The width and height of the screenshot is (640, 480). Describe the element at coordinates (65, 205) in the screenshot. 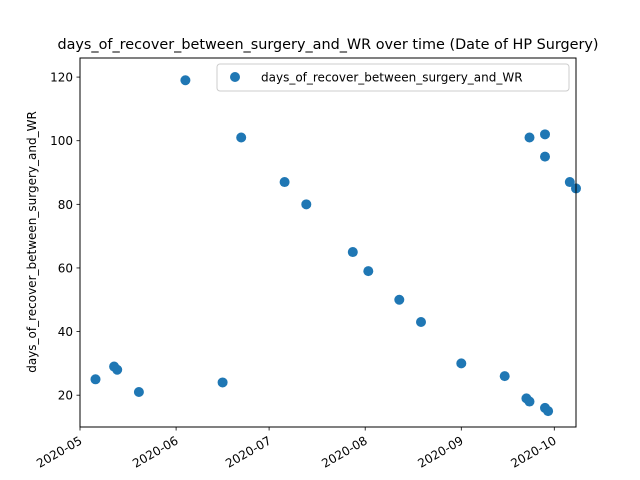

I see `y-tick-label: 80` at that location.